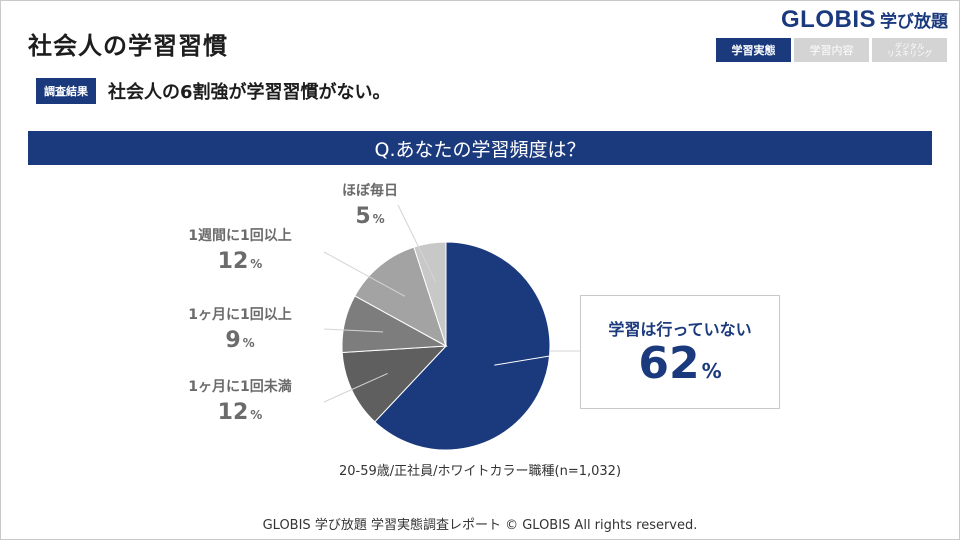 Image resolution: width=960 pixels, height=540 pixels. I want to click on slice-value-0: 62%, so click(680, 363).